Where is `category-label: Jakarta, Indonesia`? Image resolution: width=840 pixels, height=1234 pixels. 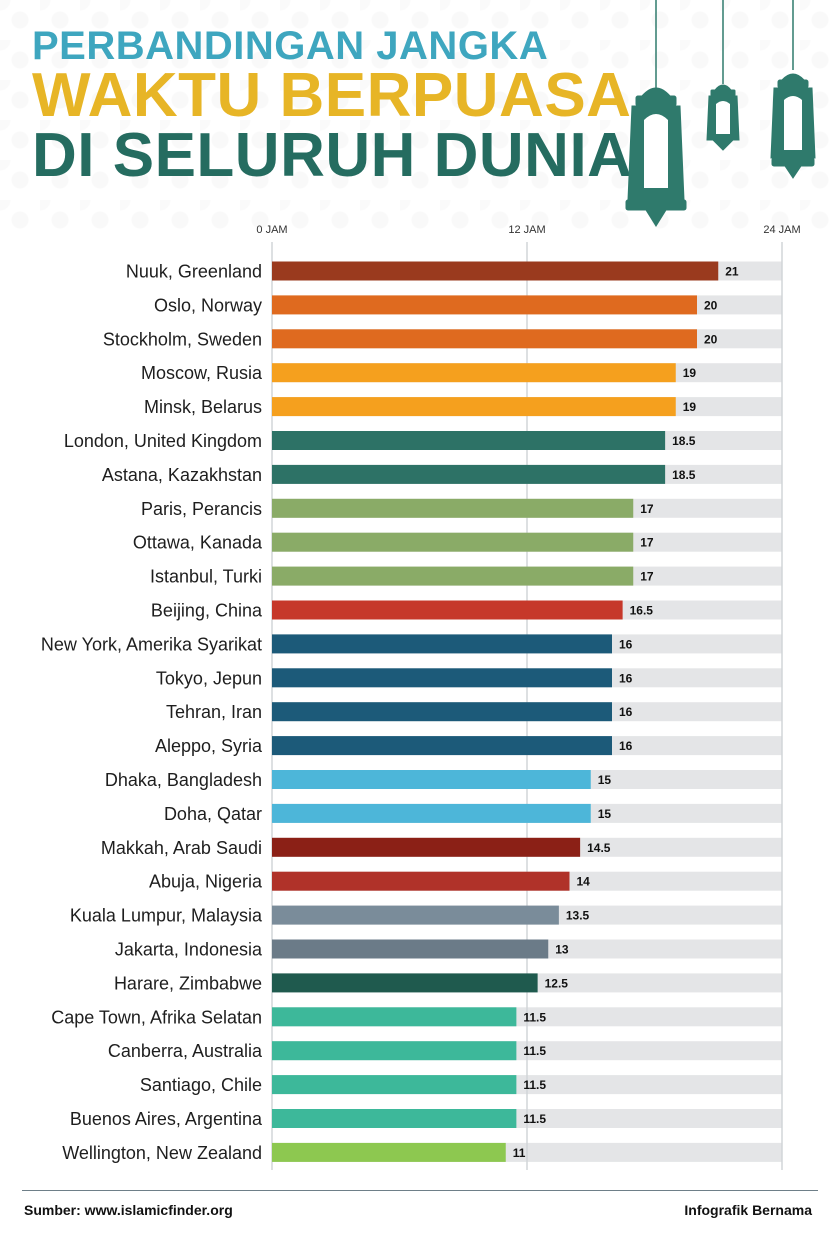
category-label: Jakarta, Indonesia is located at coordinates (189, 950).